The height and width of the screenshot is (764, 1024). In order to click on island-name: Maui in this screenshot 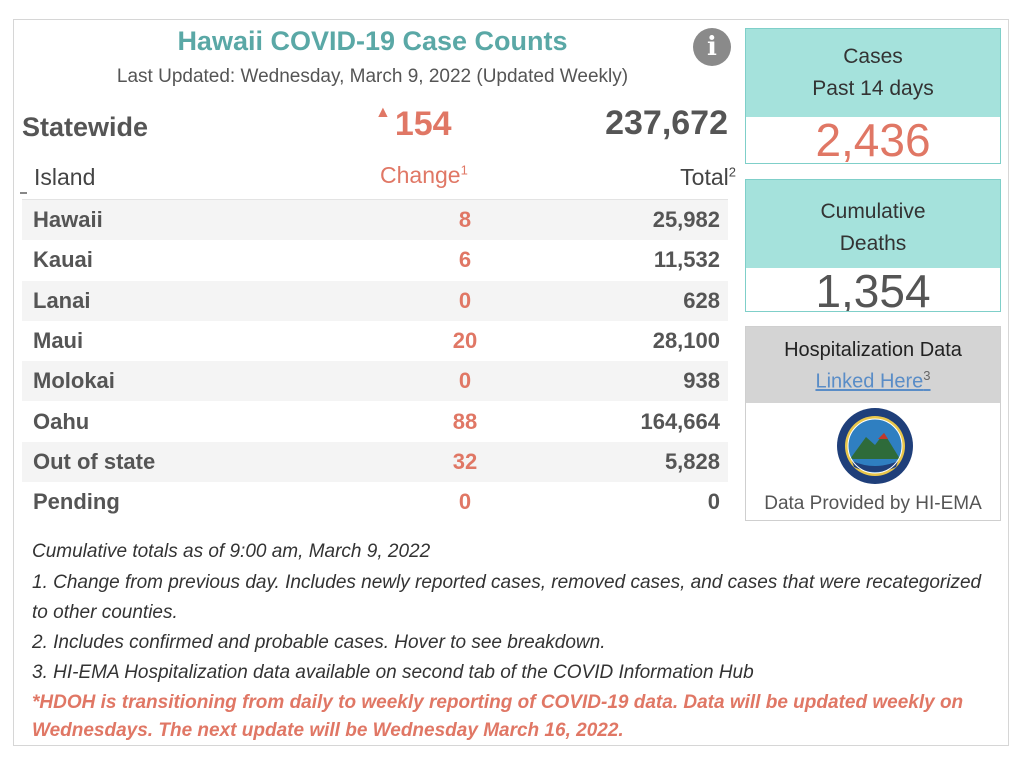, I will do `click(58, 341)`.